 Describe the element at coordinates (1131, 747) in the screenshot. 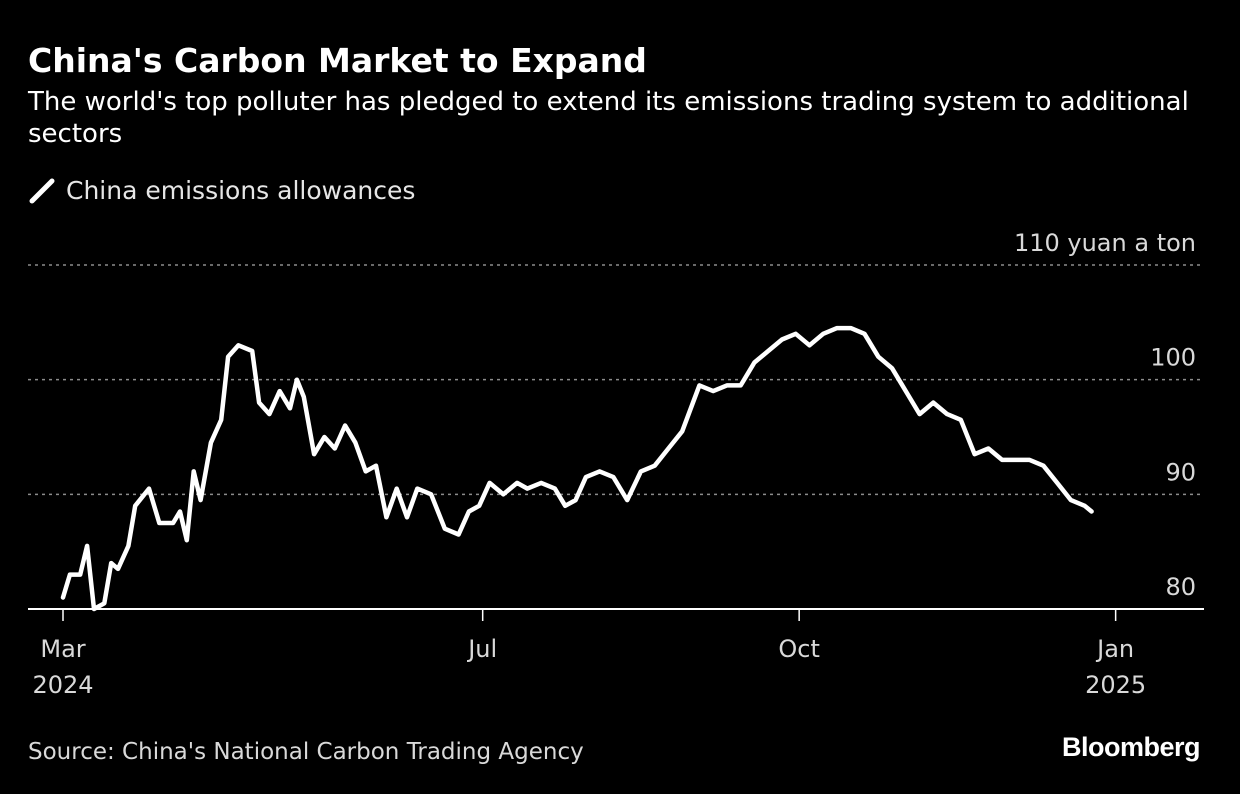

I see `bloomberg-logo: Bloomberg` at that location.